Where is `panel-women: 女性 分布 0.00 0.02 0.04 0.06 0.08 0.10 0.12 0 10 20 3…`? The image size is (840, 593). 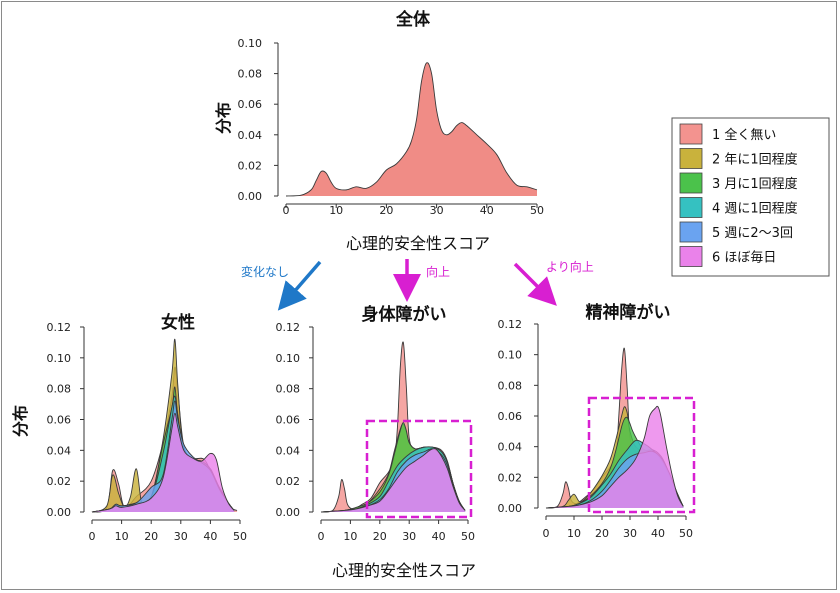
panel-women: 女性 分布 0.00 0.02 0.04 0.06 0.08 0.10 0.12 0 10 20 3… is located at coordinates (129, 427).